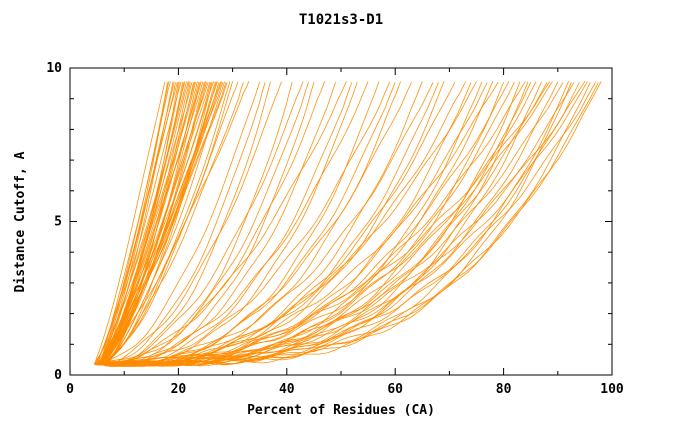 Image resolution: width=680 pixels, height=440 pixels. What do you see at coordinates (58, 375) in the screenshot?
I see `y-tick-label: 0` at bounding box center [58, 375].